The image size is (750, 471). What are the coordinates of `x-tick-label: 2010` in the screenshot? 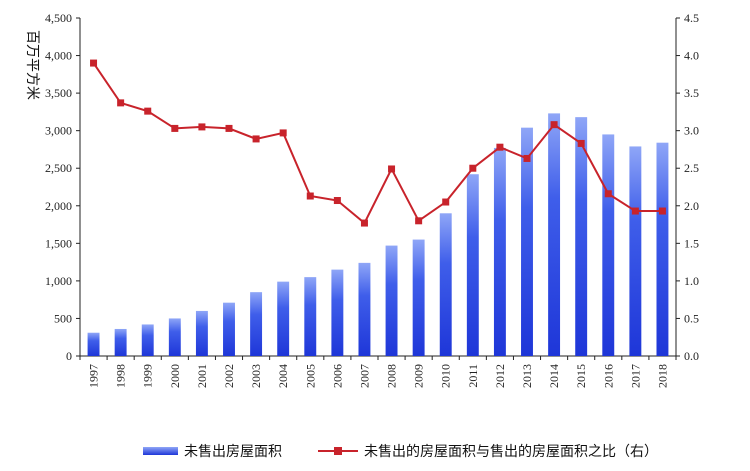 It's located at (446, 376).